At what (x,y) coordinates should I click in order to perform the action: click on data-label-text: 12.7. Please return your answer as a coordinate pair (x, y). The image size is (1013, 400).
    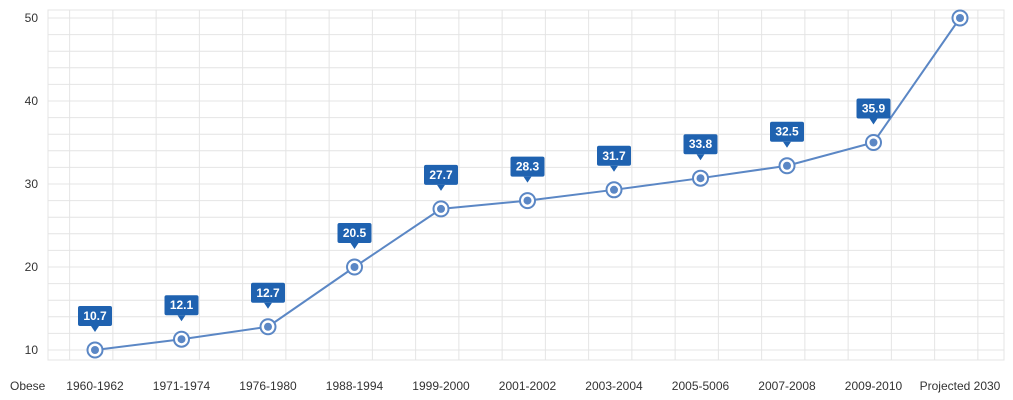
    Looking at the image, I should click on (268, 293).